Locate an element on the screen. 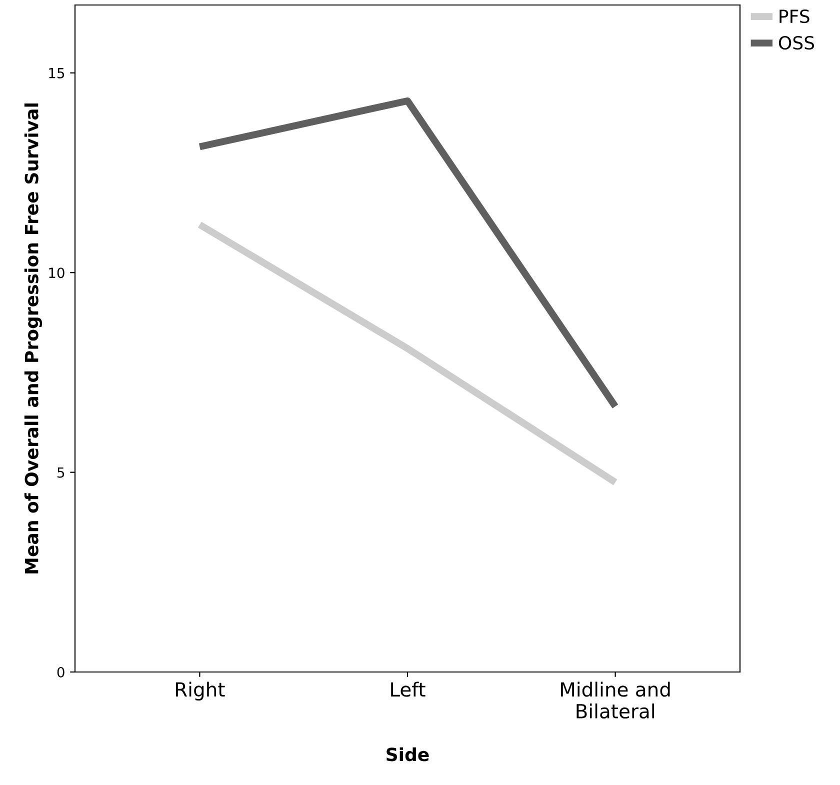 This screenshot has width=840, height=785. legend-label: PFS is located at coordinates (795, 16).